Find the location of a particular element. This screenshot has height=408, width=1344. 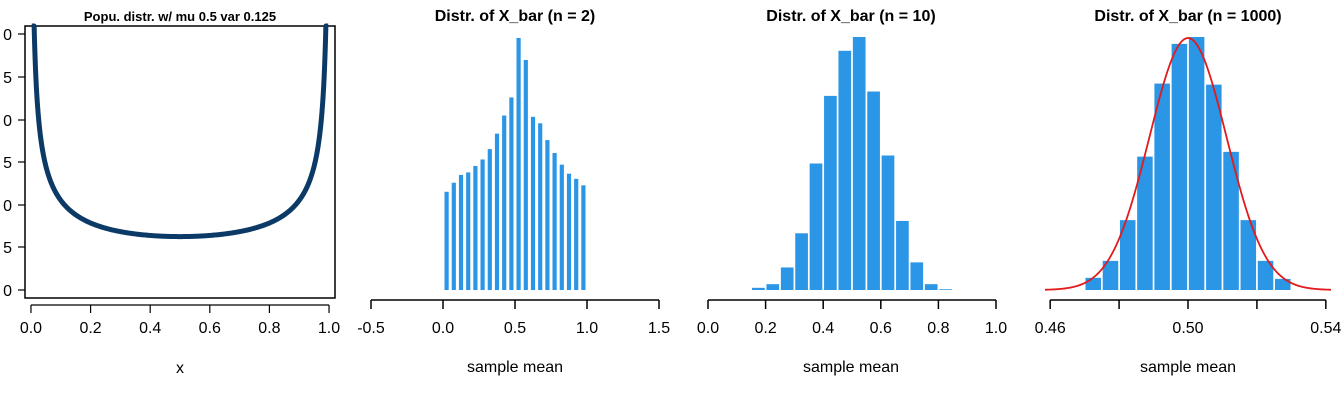

normal-curve-group is located at coordinates (1188, 164).